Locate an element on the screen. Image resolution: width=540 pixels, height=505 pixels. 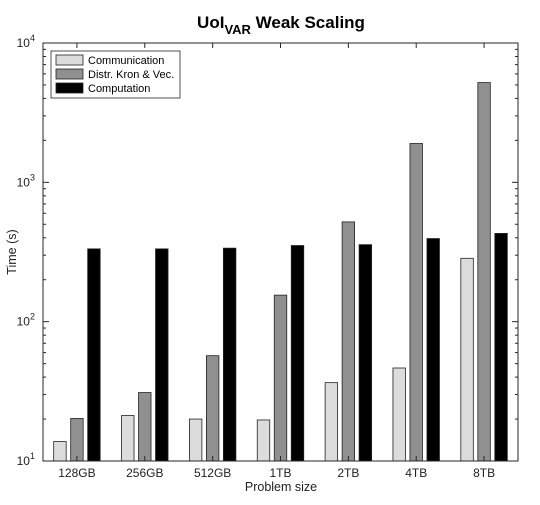
chart-title: UoIVAR Weak Scaling is located at coordinates (281, 25).